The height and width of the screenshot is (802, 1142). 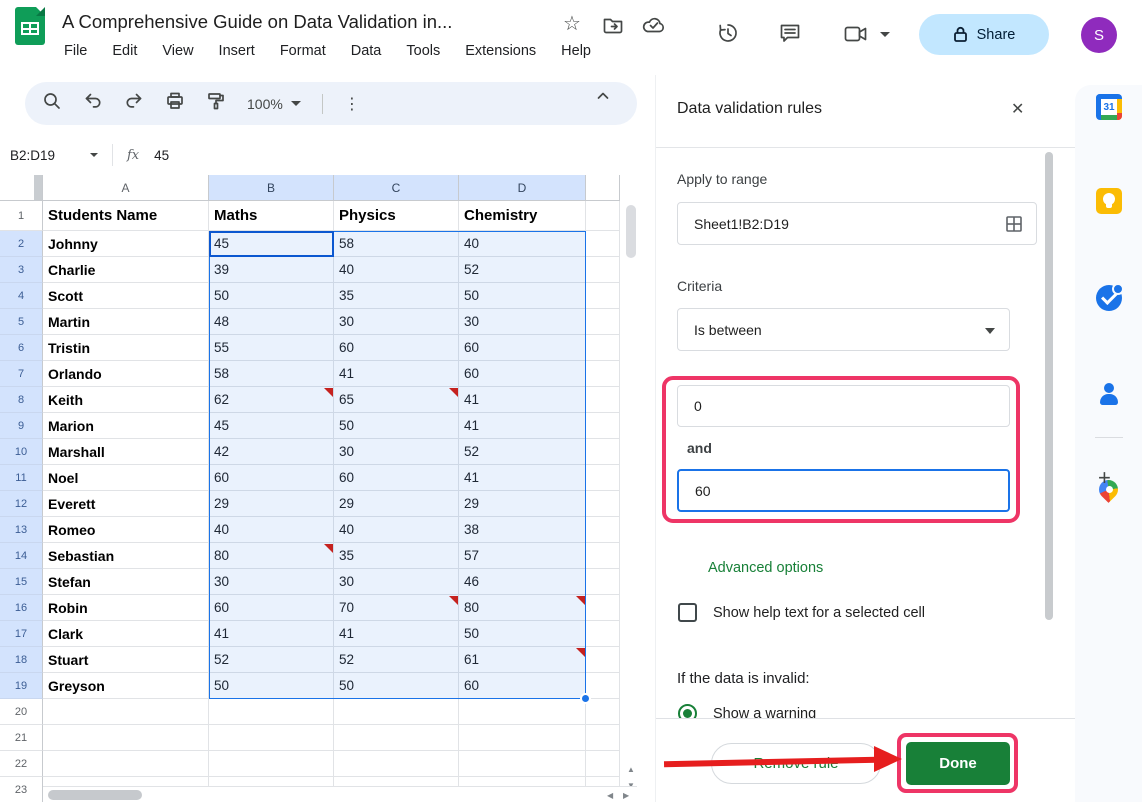 What do you see at coordinates (522, 530) in the screenshot?
I see `cell: 38` at bounding box center [522, 530].